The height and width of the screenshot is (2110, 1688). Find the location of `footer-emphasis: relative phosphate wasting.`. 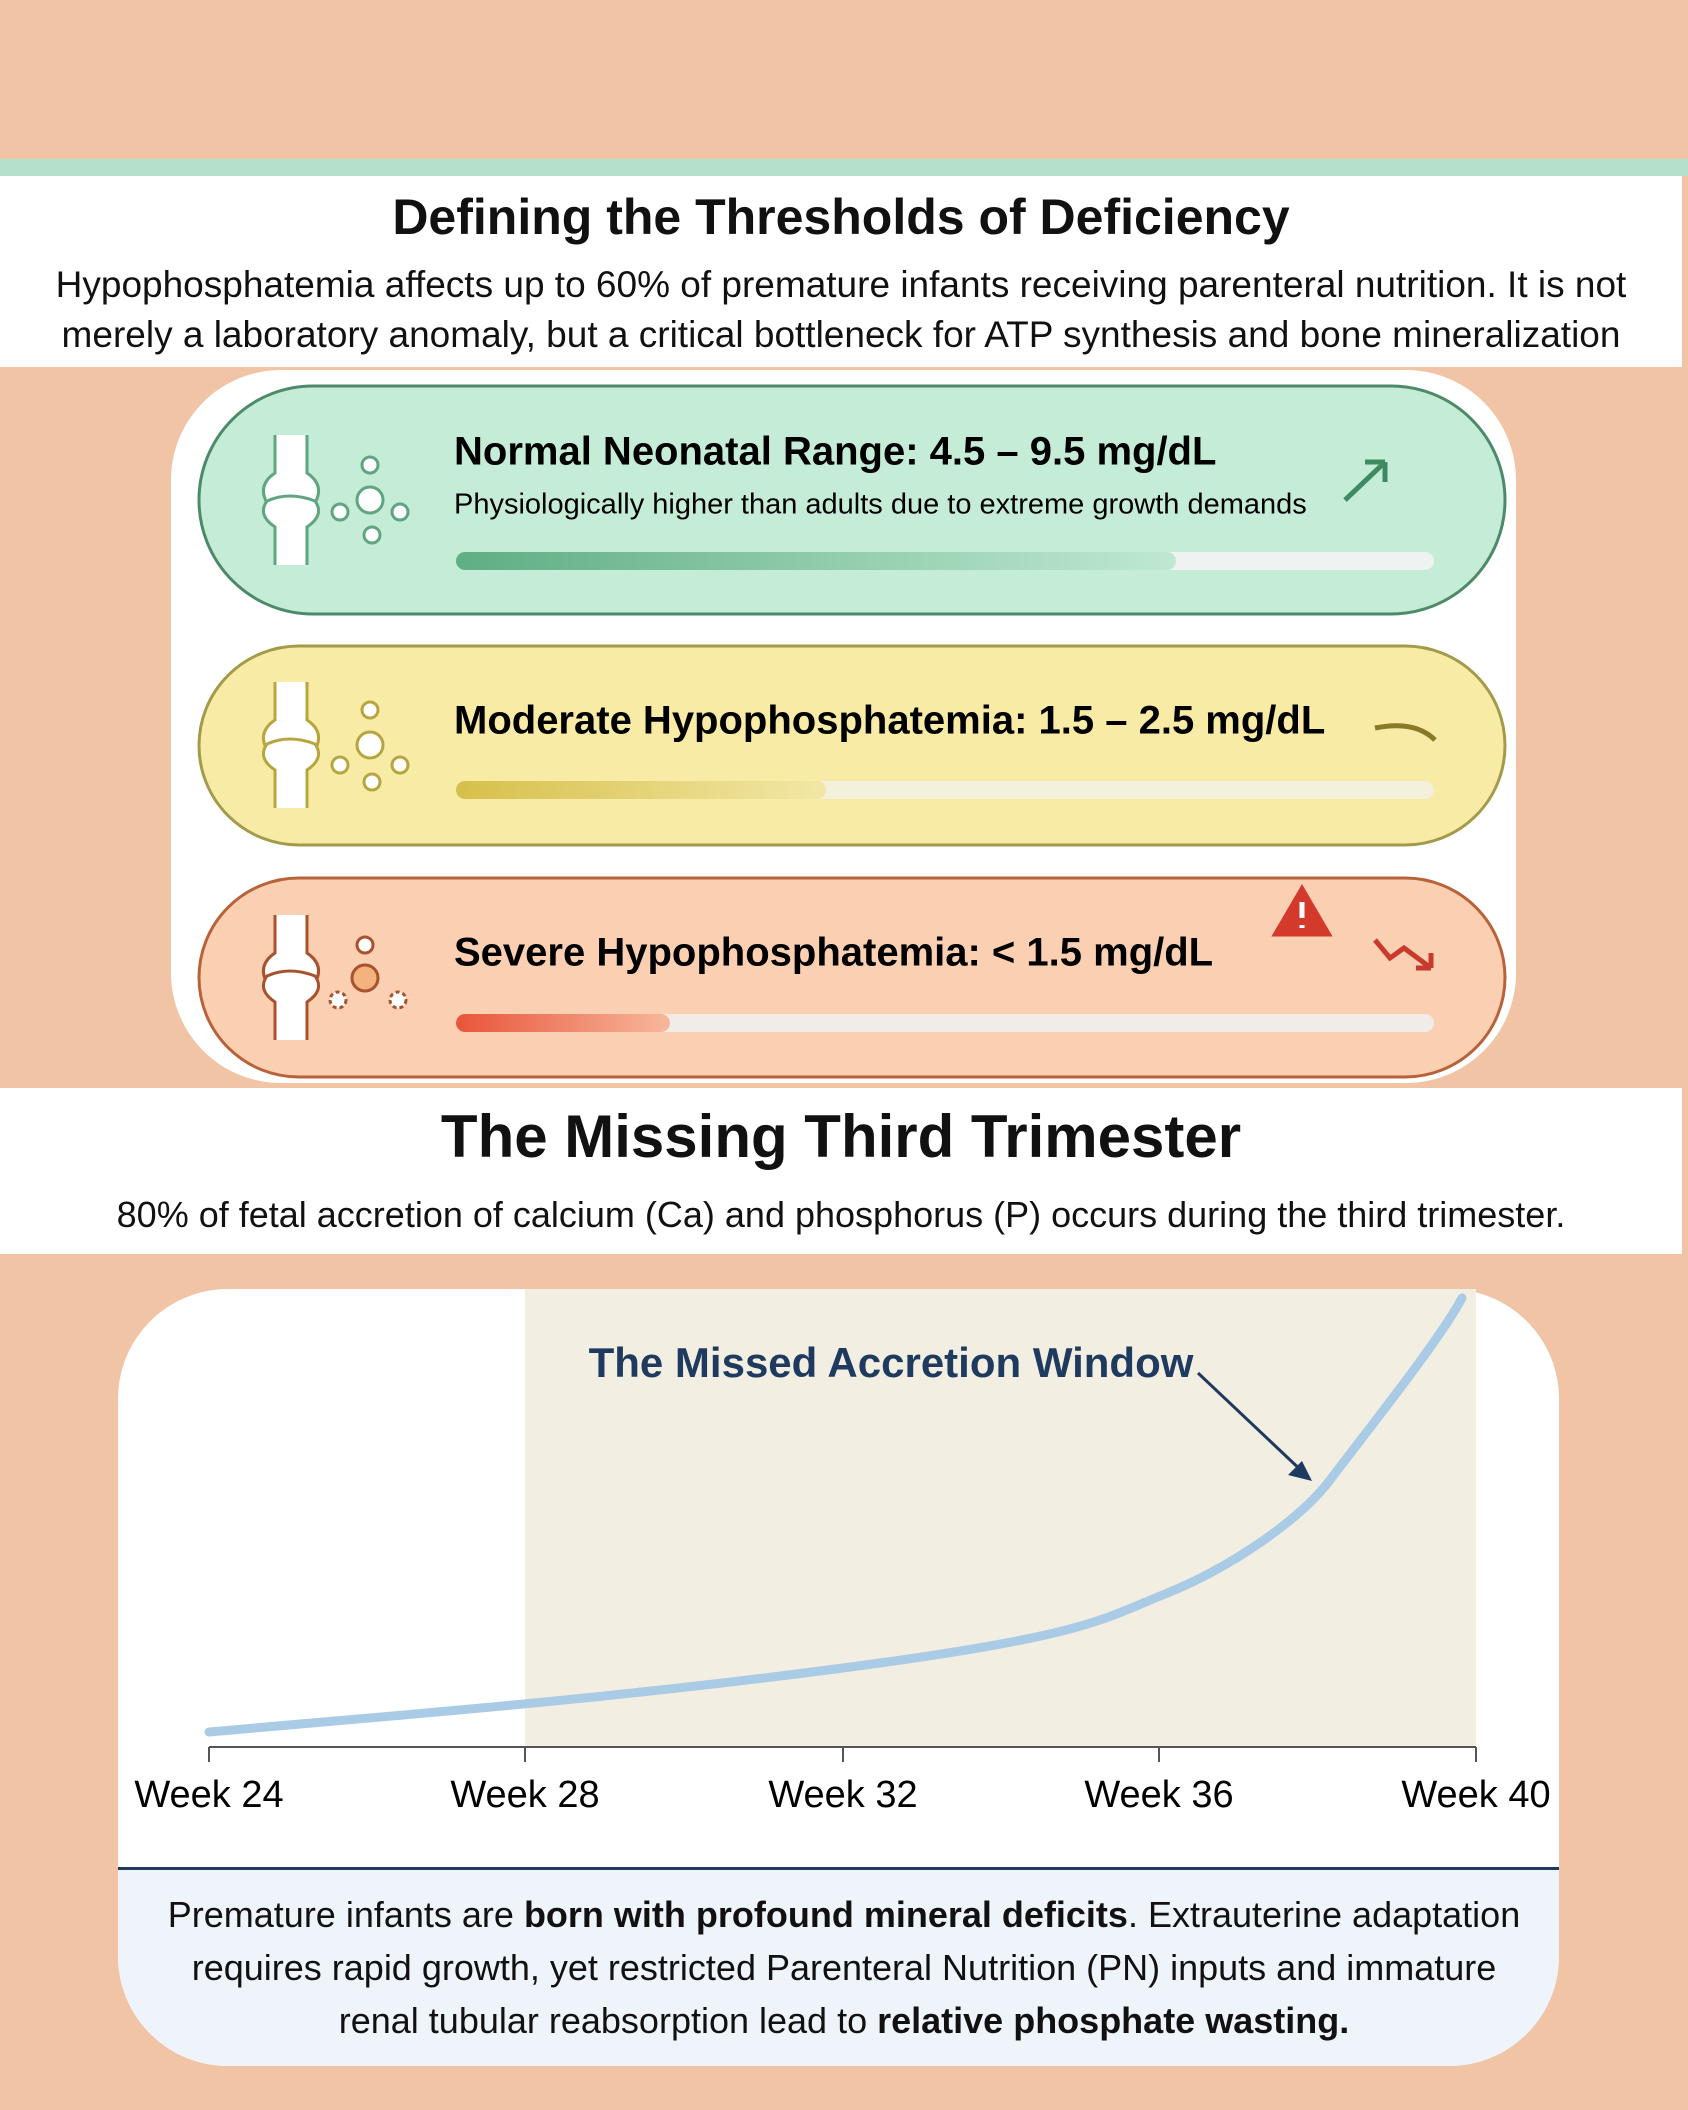

footer-emphasis: relative phosphate wasting. is located at coordinates (1113, 2020).